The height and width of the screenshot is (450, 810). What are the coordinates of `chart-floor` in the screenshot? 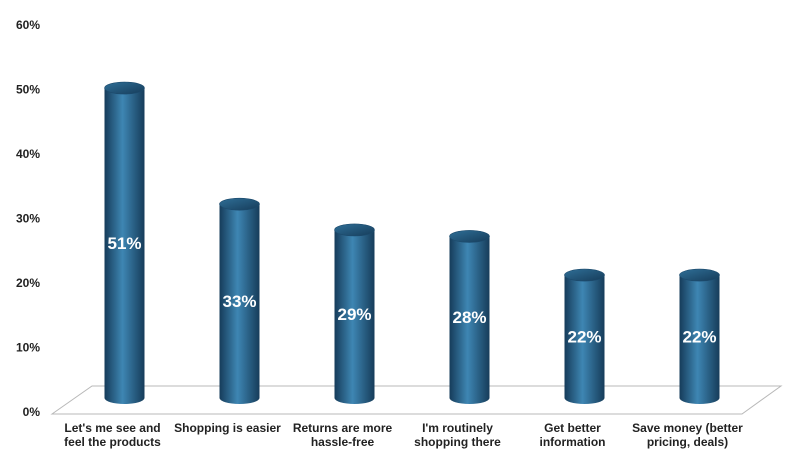 It's located at (416, 400).